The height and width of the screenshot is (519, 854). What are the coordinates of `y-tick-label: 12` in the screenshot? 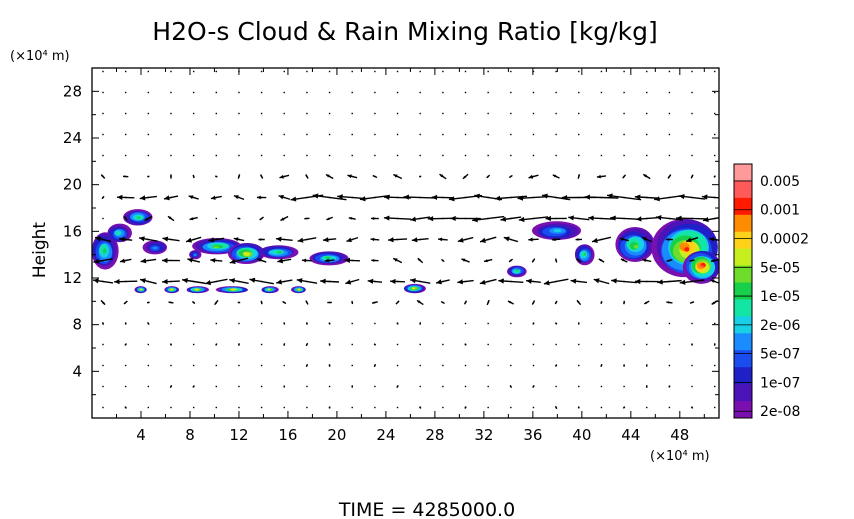 It's located at (72, 278).